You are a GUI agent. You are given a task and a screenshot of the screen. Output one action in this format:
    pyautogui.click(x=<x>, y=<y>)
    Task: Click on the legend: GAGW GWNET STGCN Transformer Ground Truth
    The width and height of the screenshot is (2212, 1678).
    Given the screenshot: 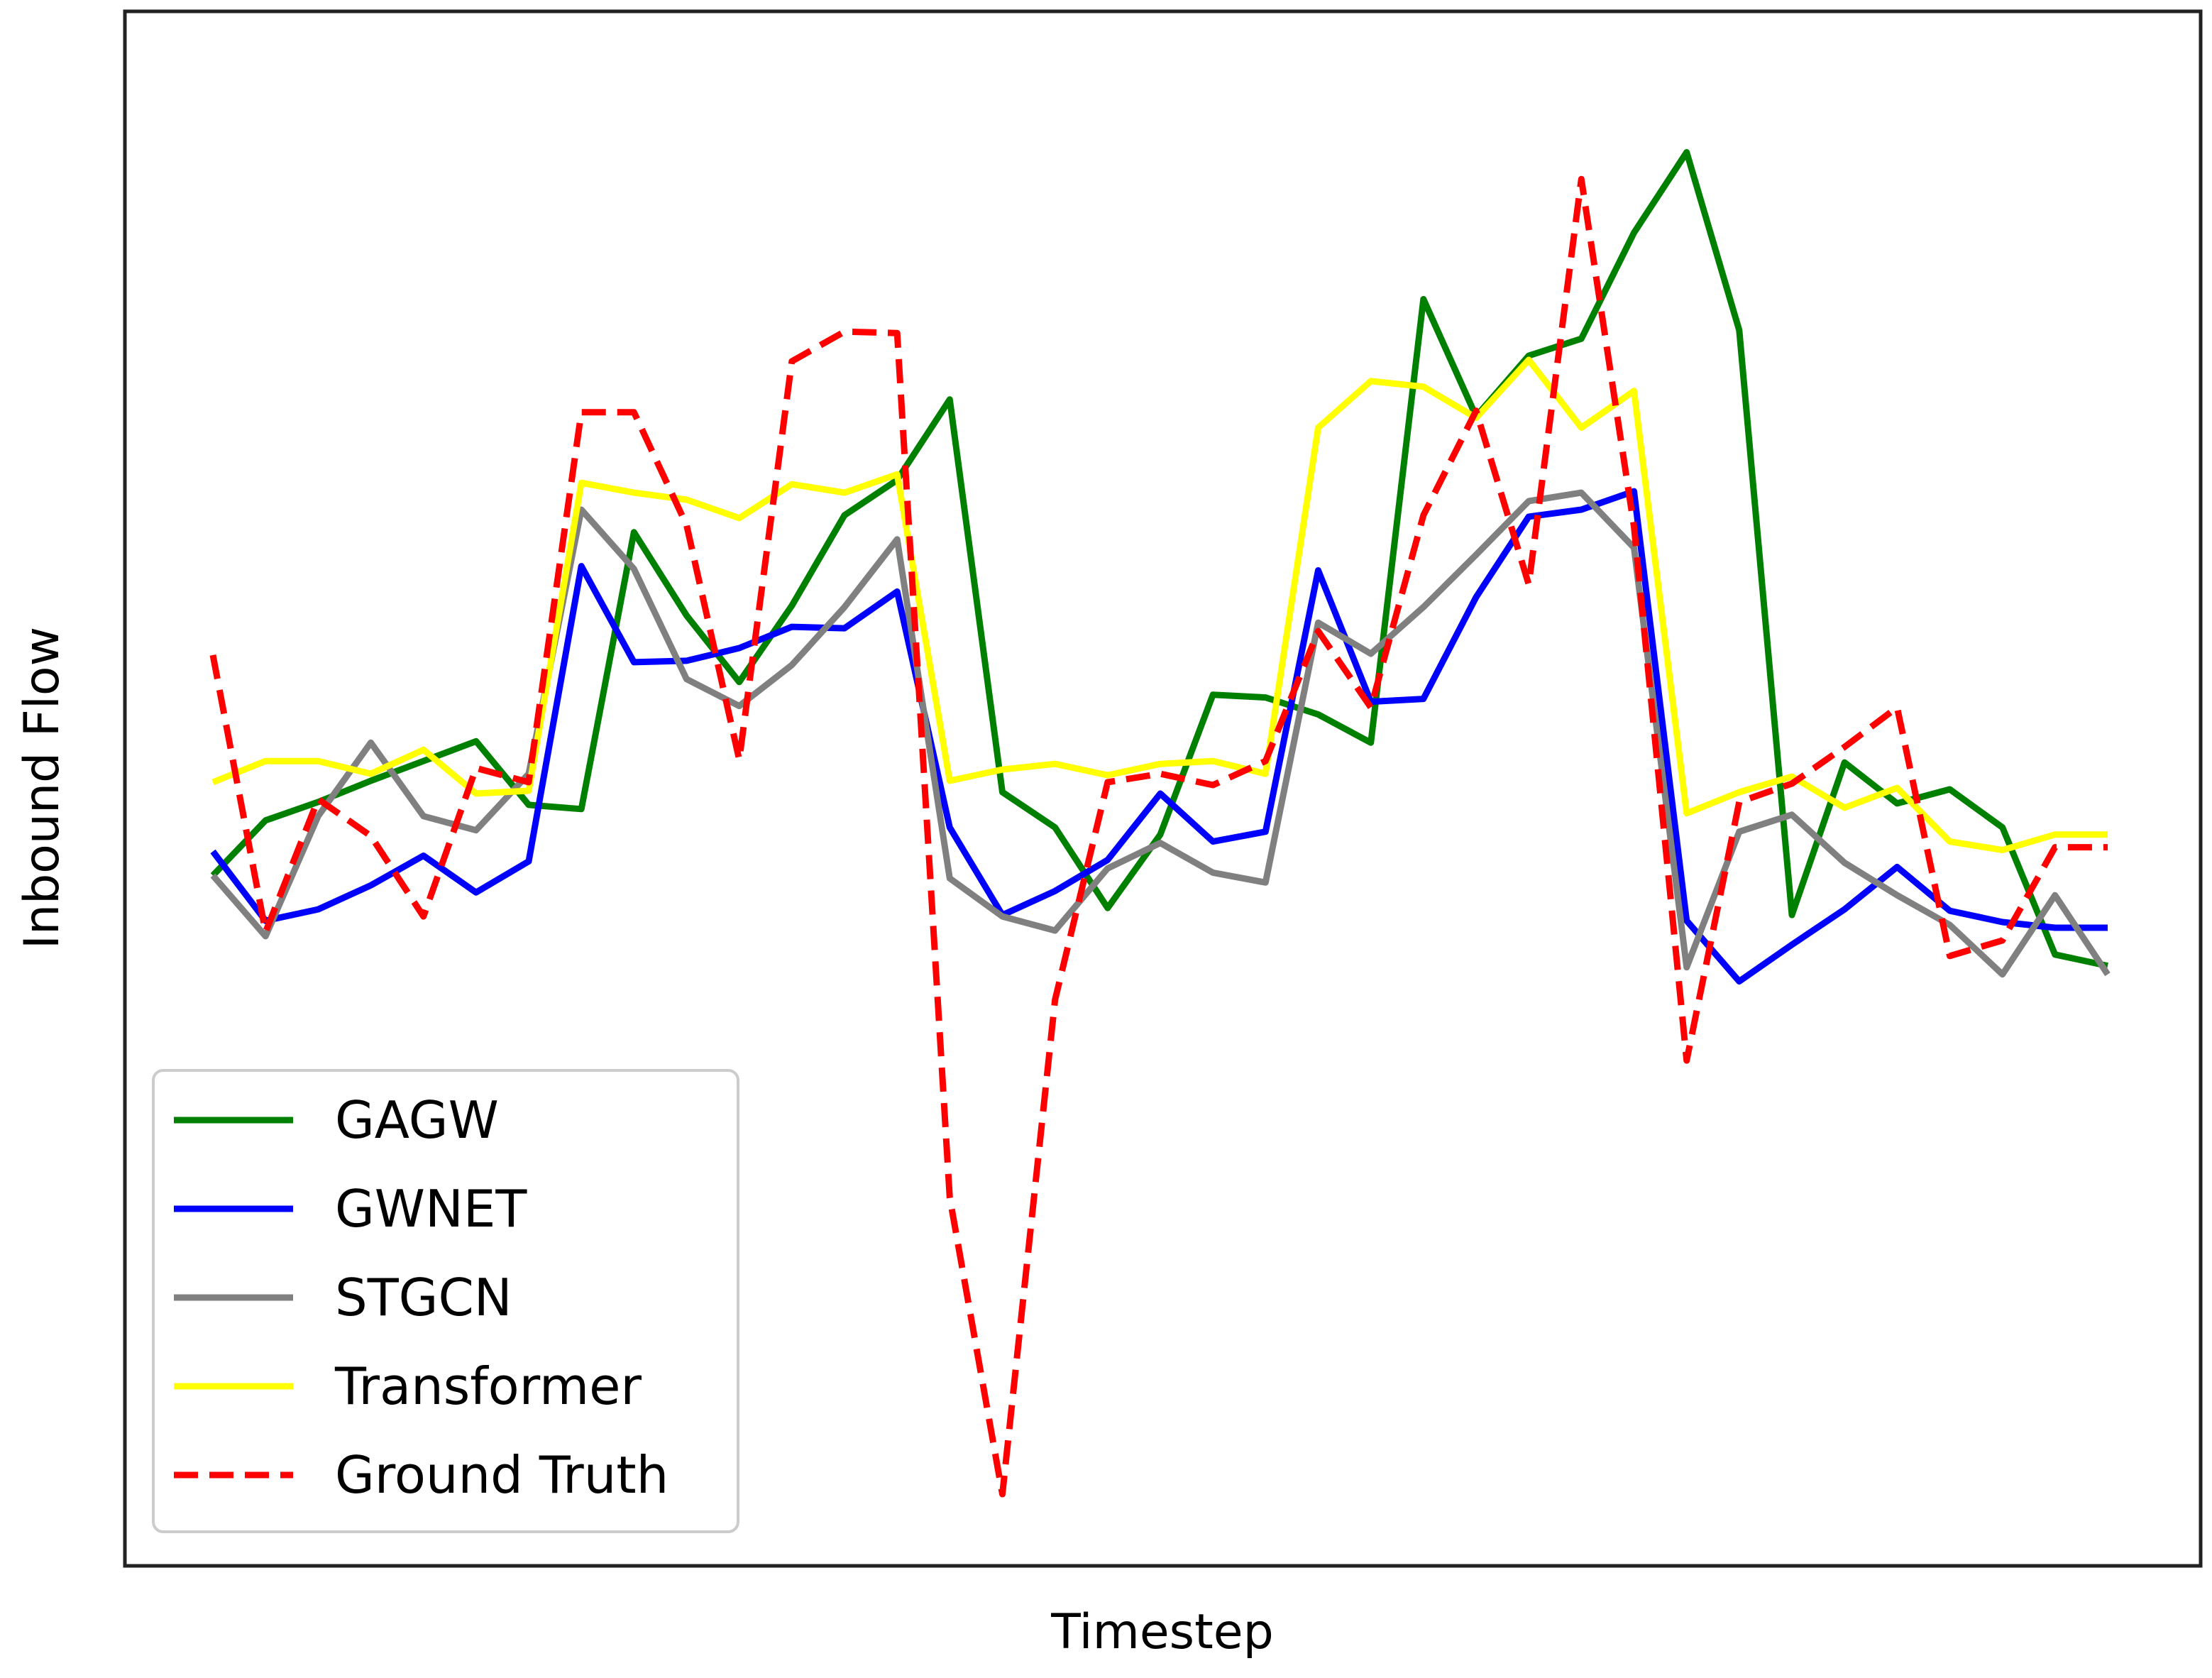 What is the action you would take?
    pyautogui.click(x=446, y=1301)
    